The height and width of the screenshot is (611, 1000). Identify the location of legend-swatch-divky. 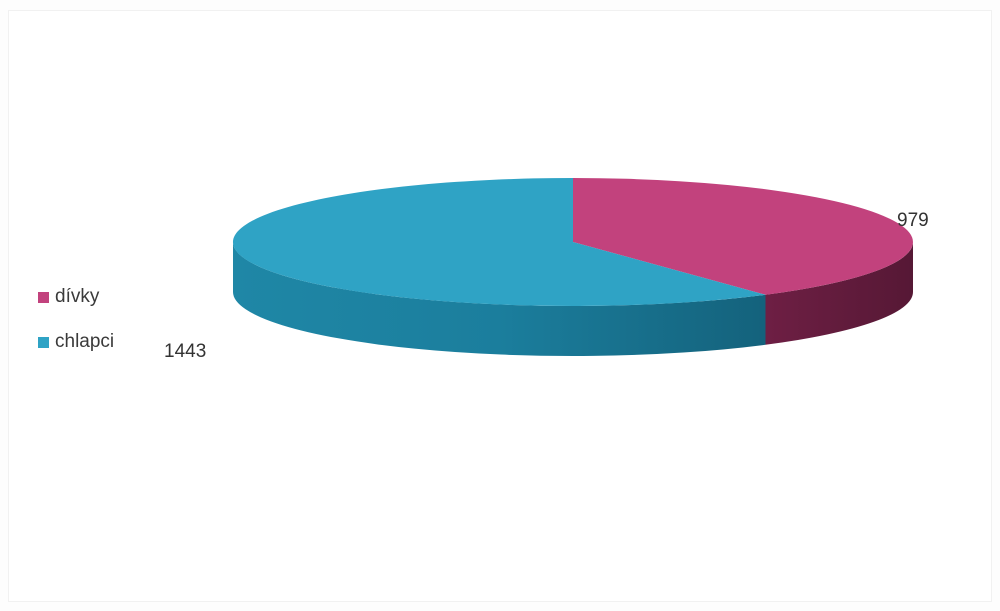
(43, 297).